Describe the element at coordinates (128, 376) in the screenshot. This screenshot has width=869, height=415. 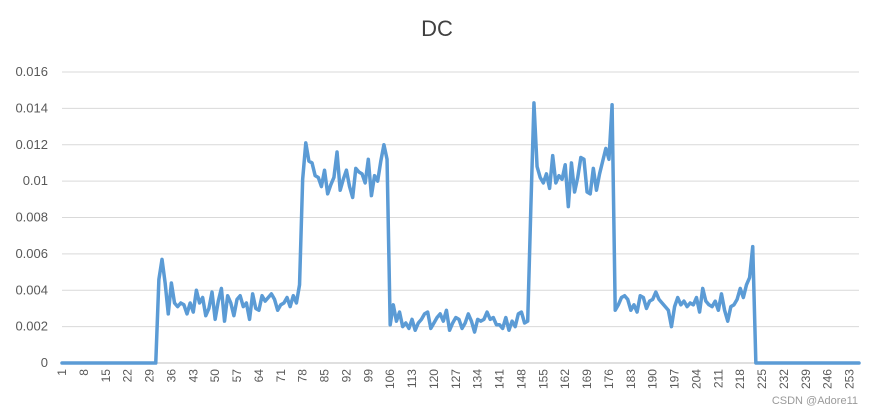
I see `x-tick-label: 22` at that location.